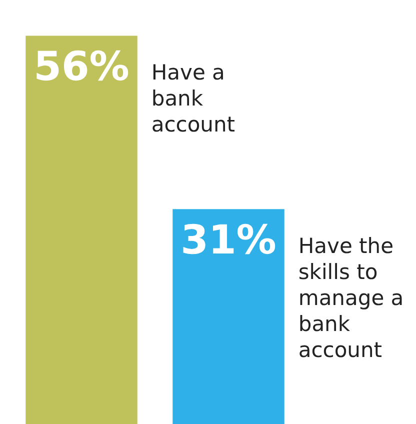  Describe the element at coordinates (82, 67) in the screenshot. I see `data-label: 56%` at that location.